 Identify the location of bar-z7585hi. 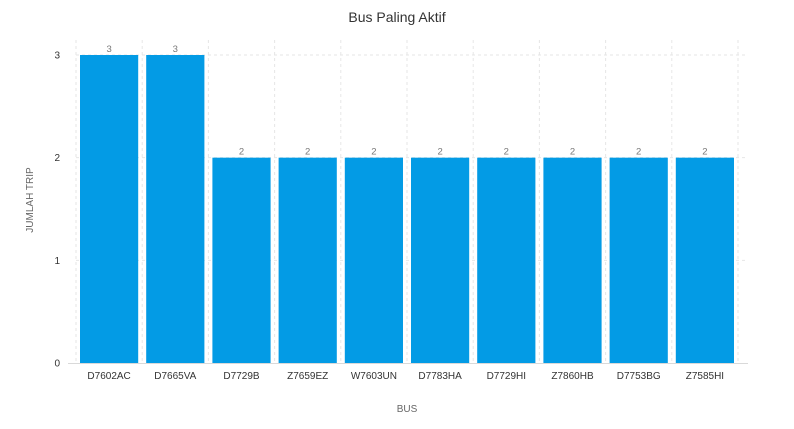
(704, 260).